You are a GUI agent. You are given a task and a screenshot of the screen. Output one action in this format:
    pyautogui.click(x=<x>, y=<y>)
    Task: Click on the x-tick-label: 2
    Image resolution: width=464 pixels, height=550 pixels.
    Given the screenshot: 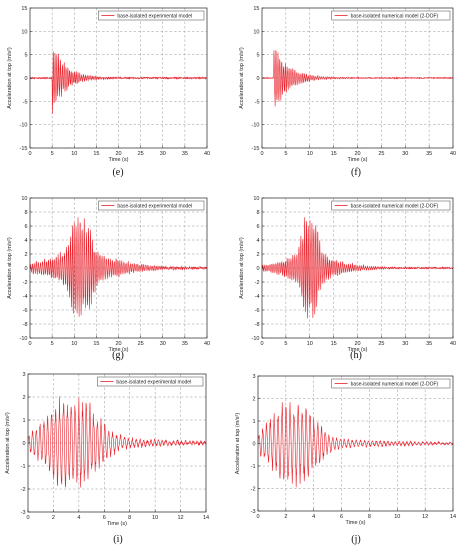 What is the action you would take?
    pyautogui.click(x=285, y=517)
    